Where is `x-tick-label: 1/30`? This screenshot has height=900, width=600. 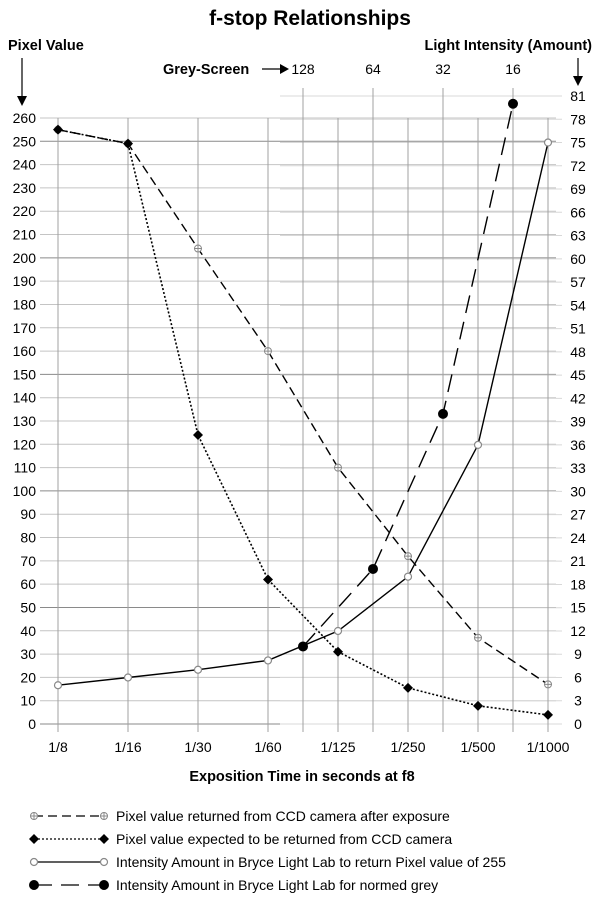 x-tick-label: 1/30 is located at coordinates (197, 747).